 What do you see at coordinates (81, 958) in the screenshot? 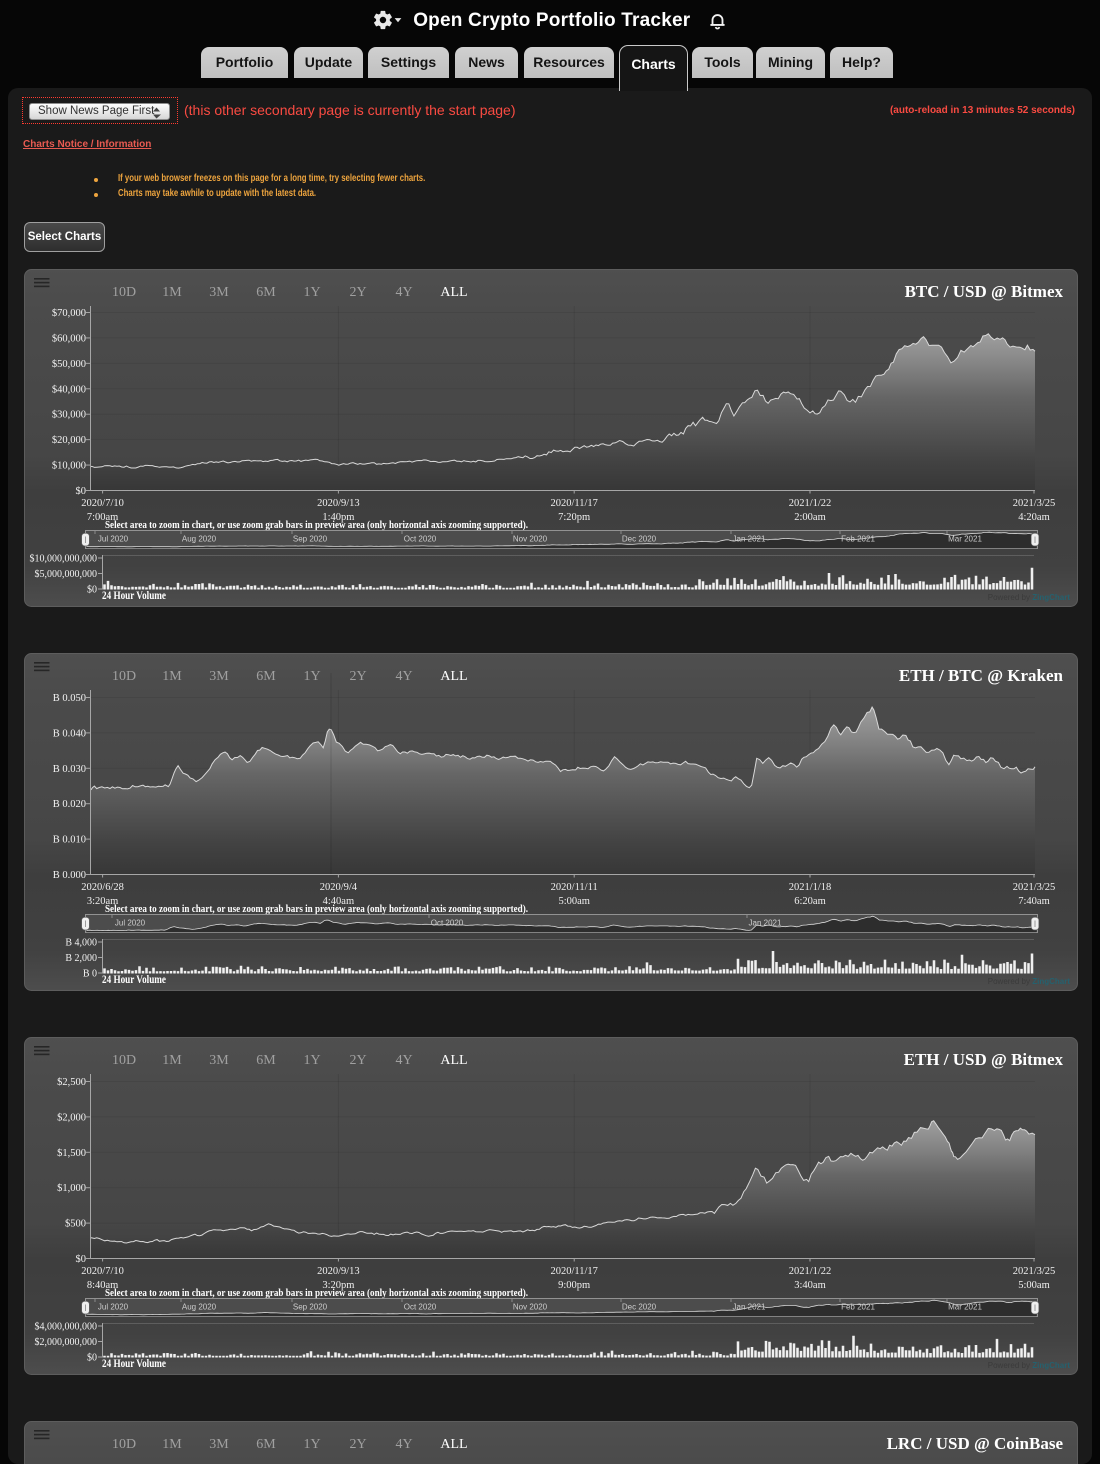
I see `svg-text: B 2,000` at bounding box center [81, 958].